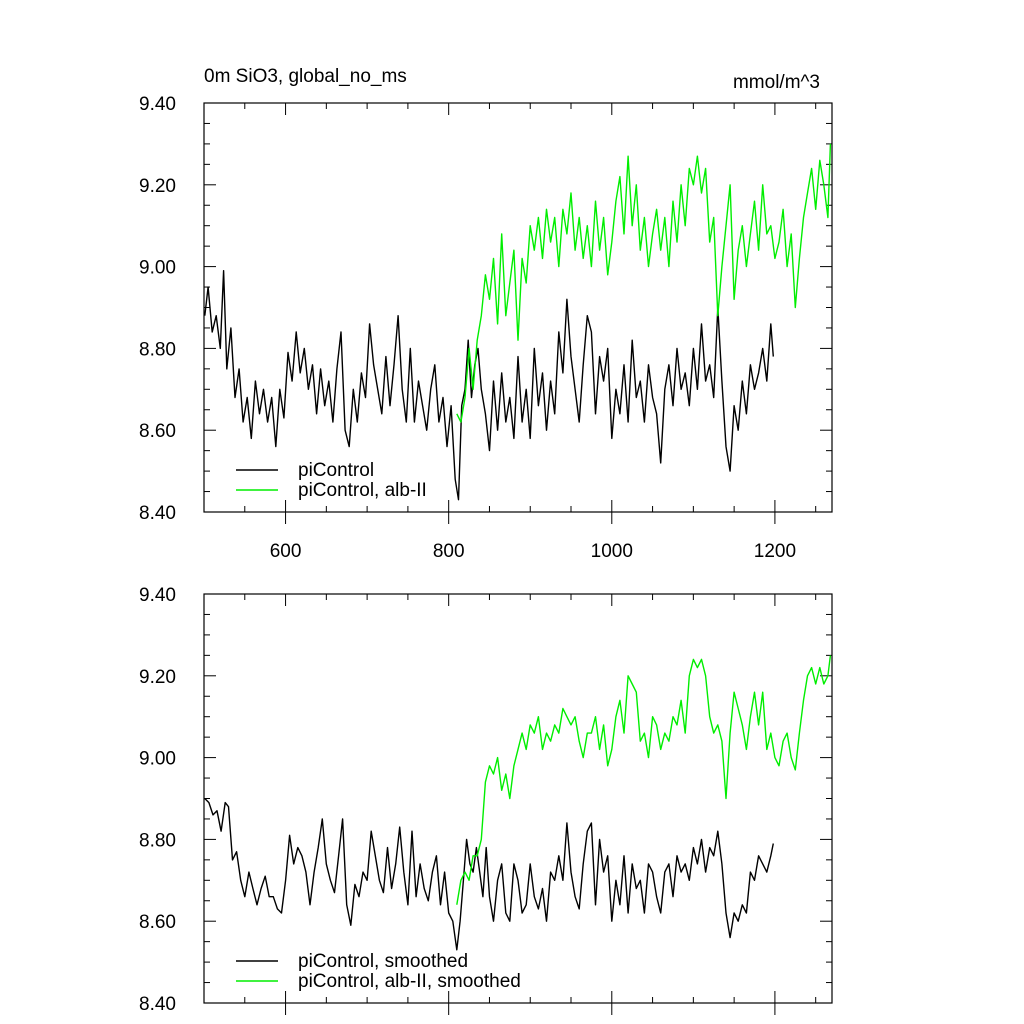 The image size is (1024, 1024). What do you see at coordinates (644, 780) in the screenshot?
I see `series-line-picontrol-alb-ii-smoothed` at bounding box center [644, 780].